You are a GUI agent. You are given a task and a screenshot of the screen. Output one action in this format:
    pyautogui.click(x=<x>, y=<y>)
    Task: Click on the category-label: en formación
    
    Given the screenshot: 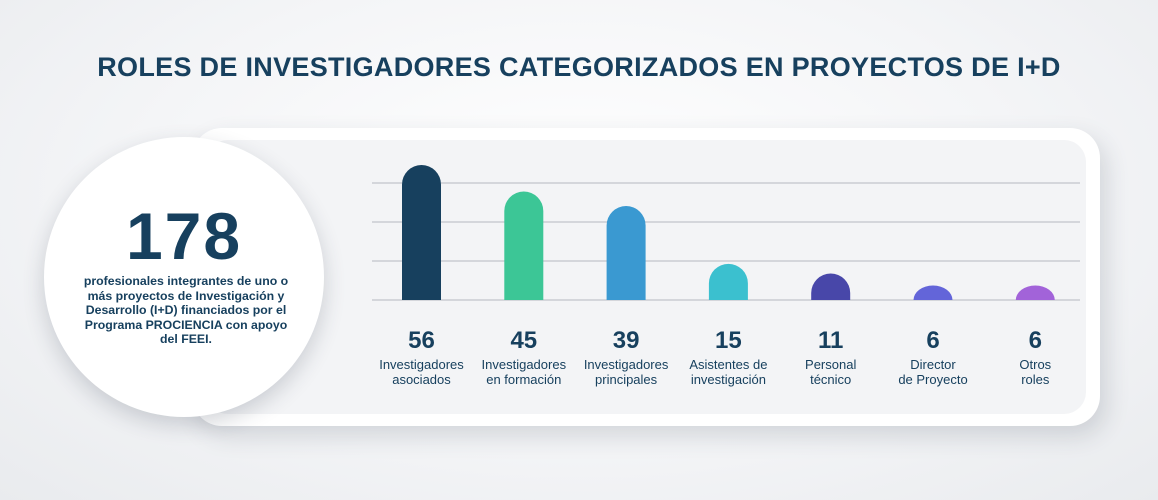 What is the action you would take?
    pyautogui.click(x=523, y=379)
    